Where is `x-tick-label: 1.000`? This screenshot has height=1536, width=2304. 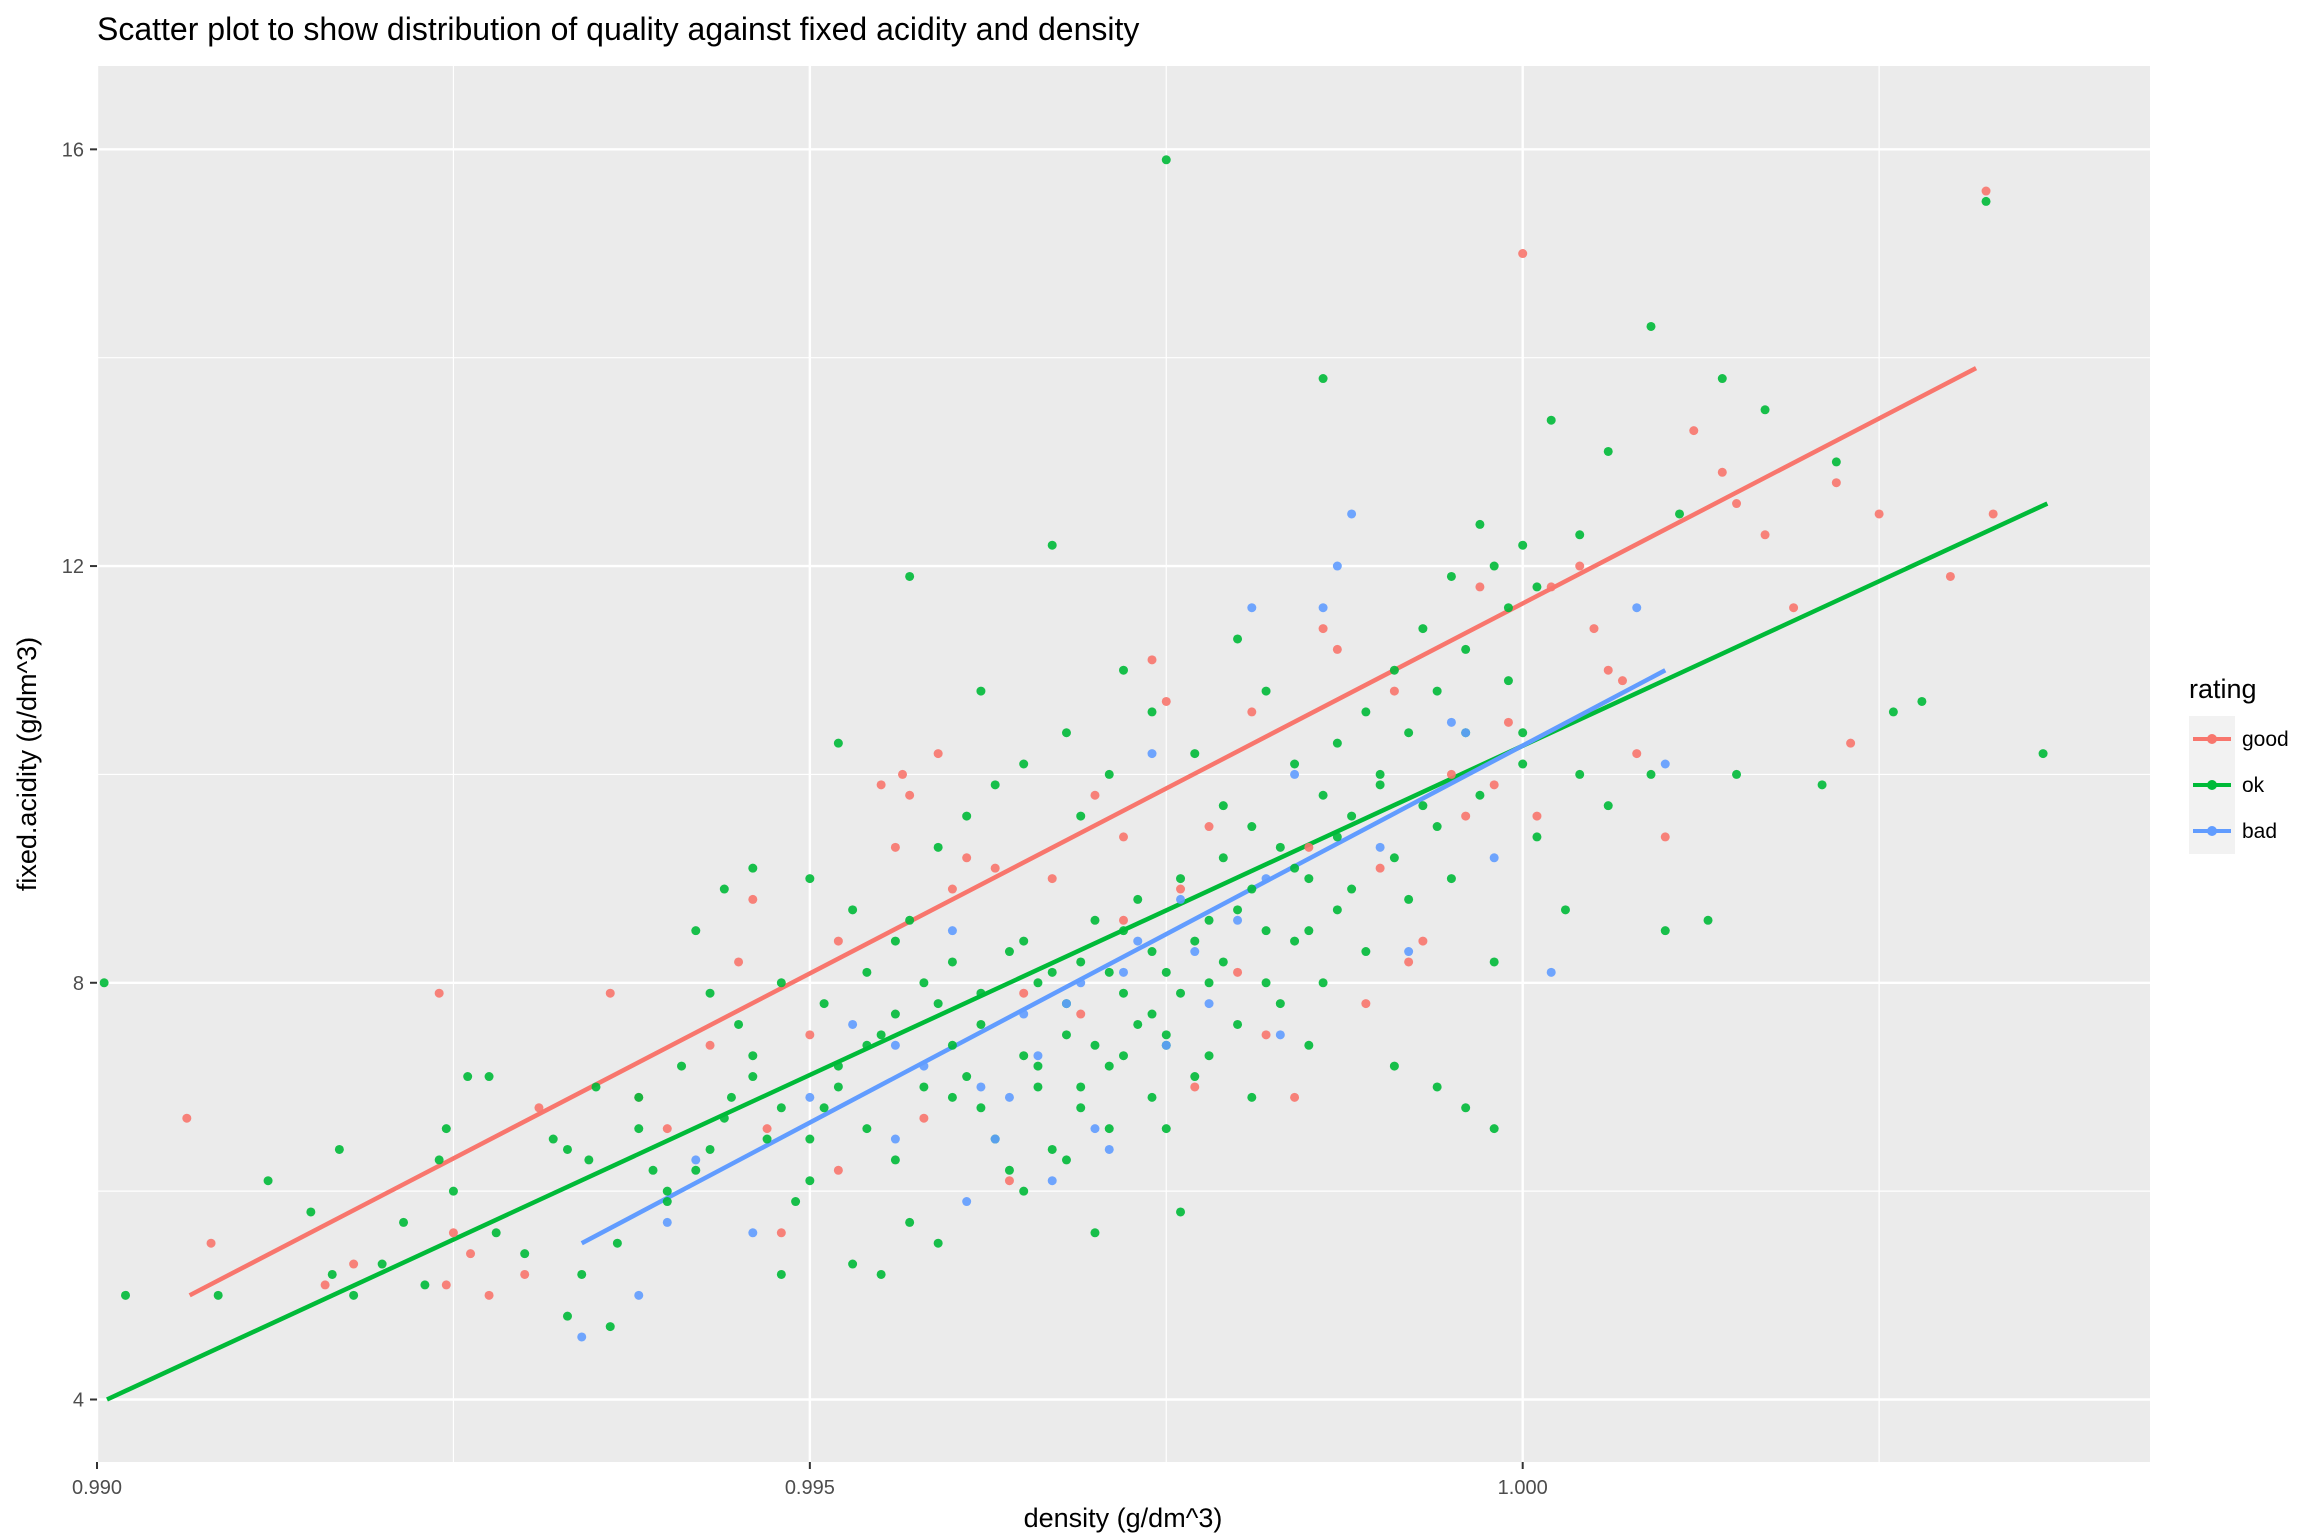 x-tick-label: 1.000 is located at coordinates (1523, 1488).